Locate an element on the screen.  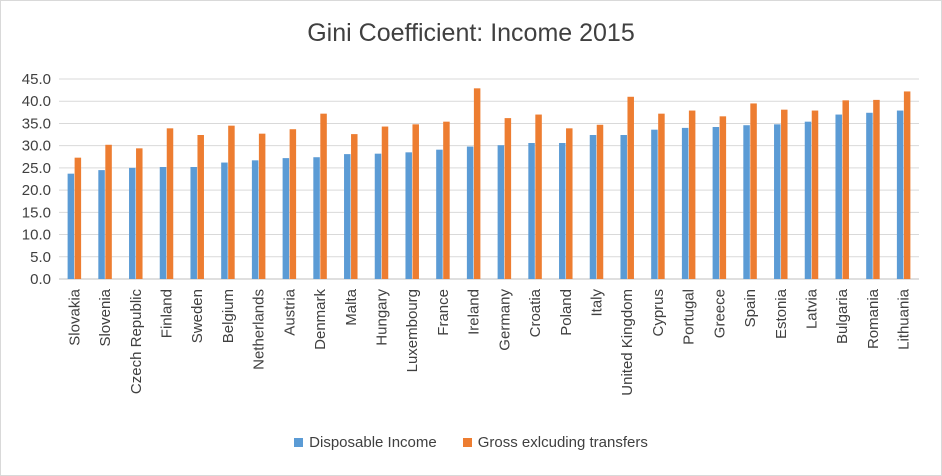
x-tick-label: Slovakia is located at coordinates (74, 316).